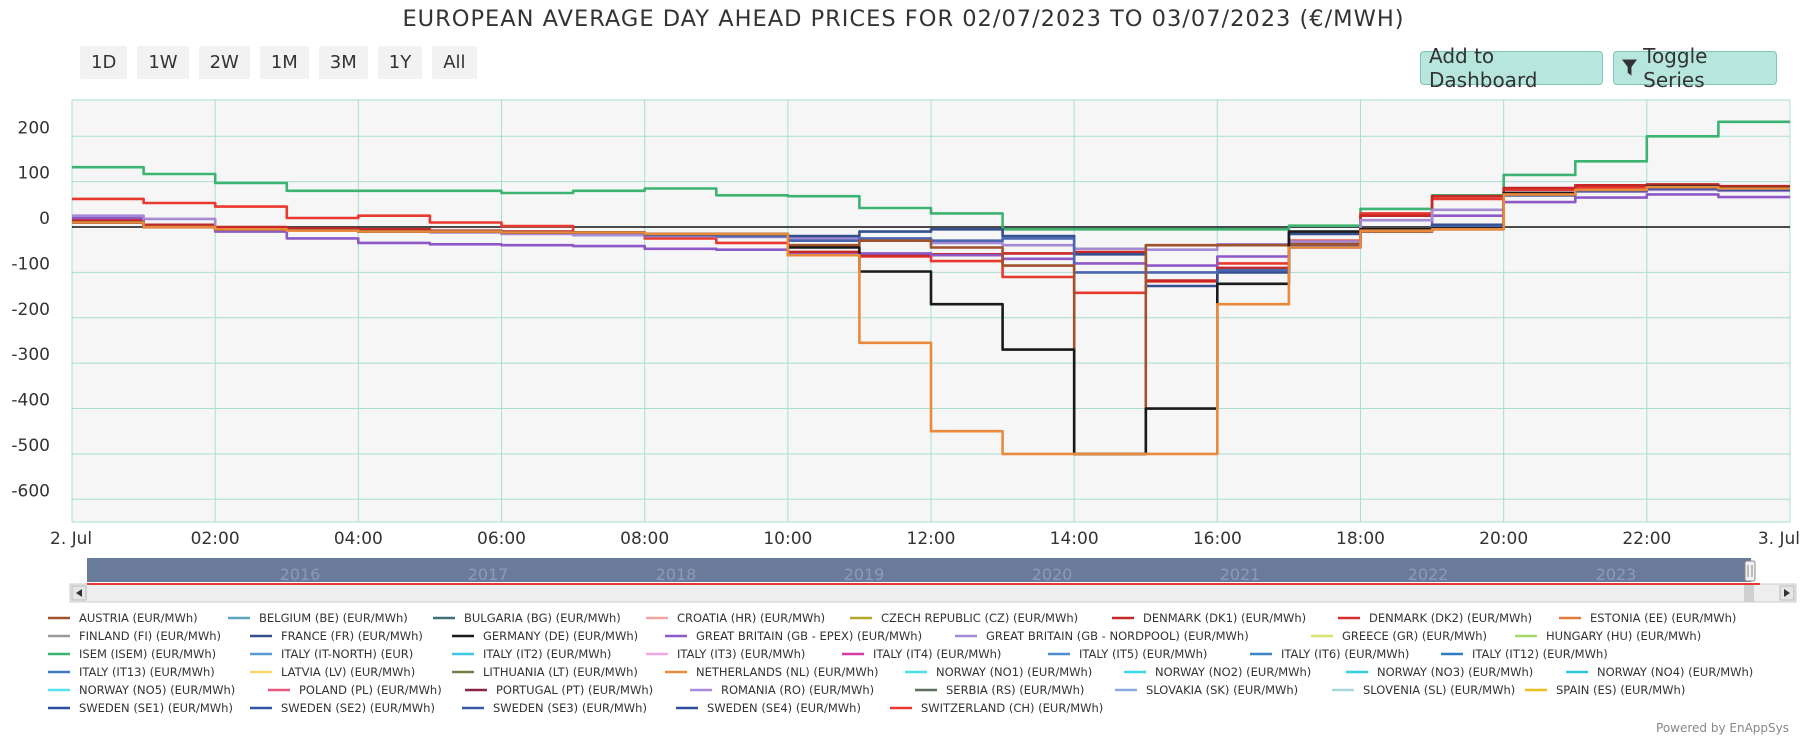 This screenshot has width=1807, height=740. Describe the element at coordinates (358, 539) in the screenshot. I see `x-tick-label: 04:00` at that location.